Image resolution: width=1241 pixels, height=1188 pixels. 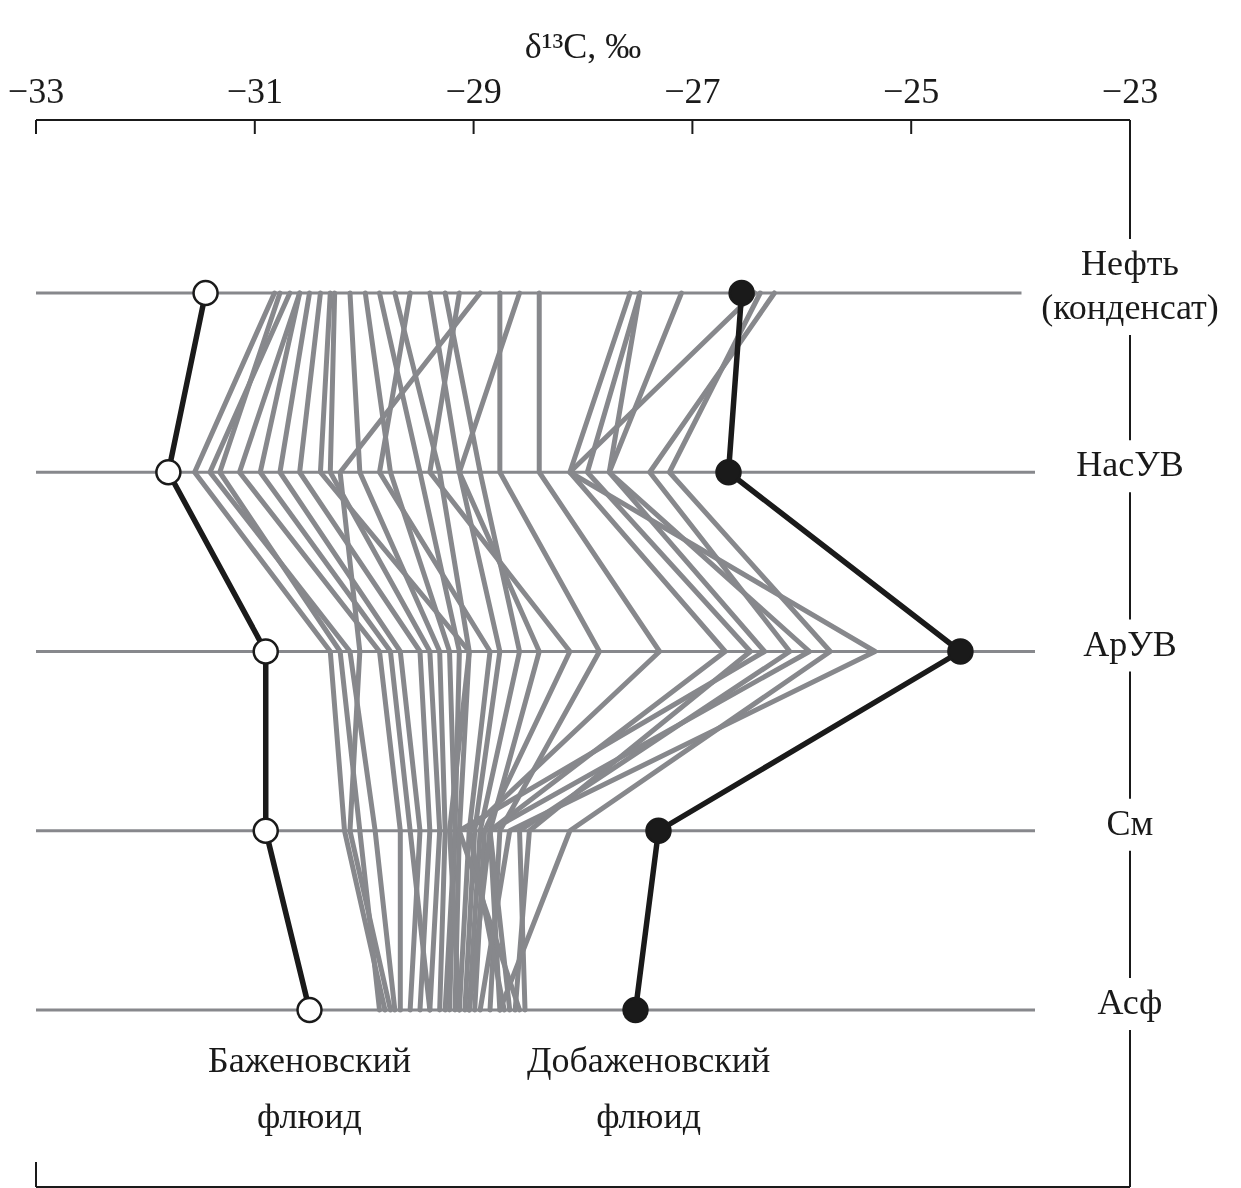 What do you see at coordinates (649, 1088) in the screenshot?
I see `annotation: Добаженовский флюид` at bounding box center [649, 1088].